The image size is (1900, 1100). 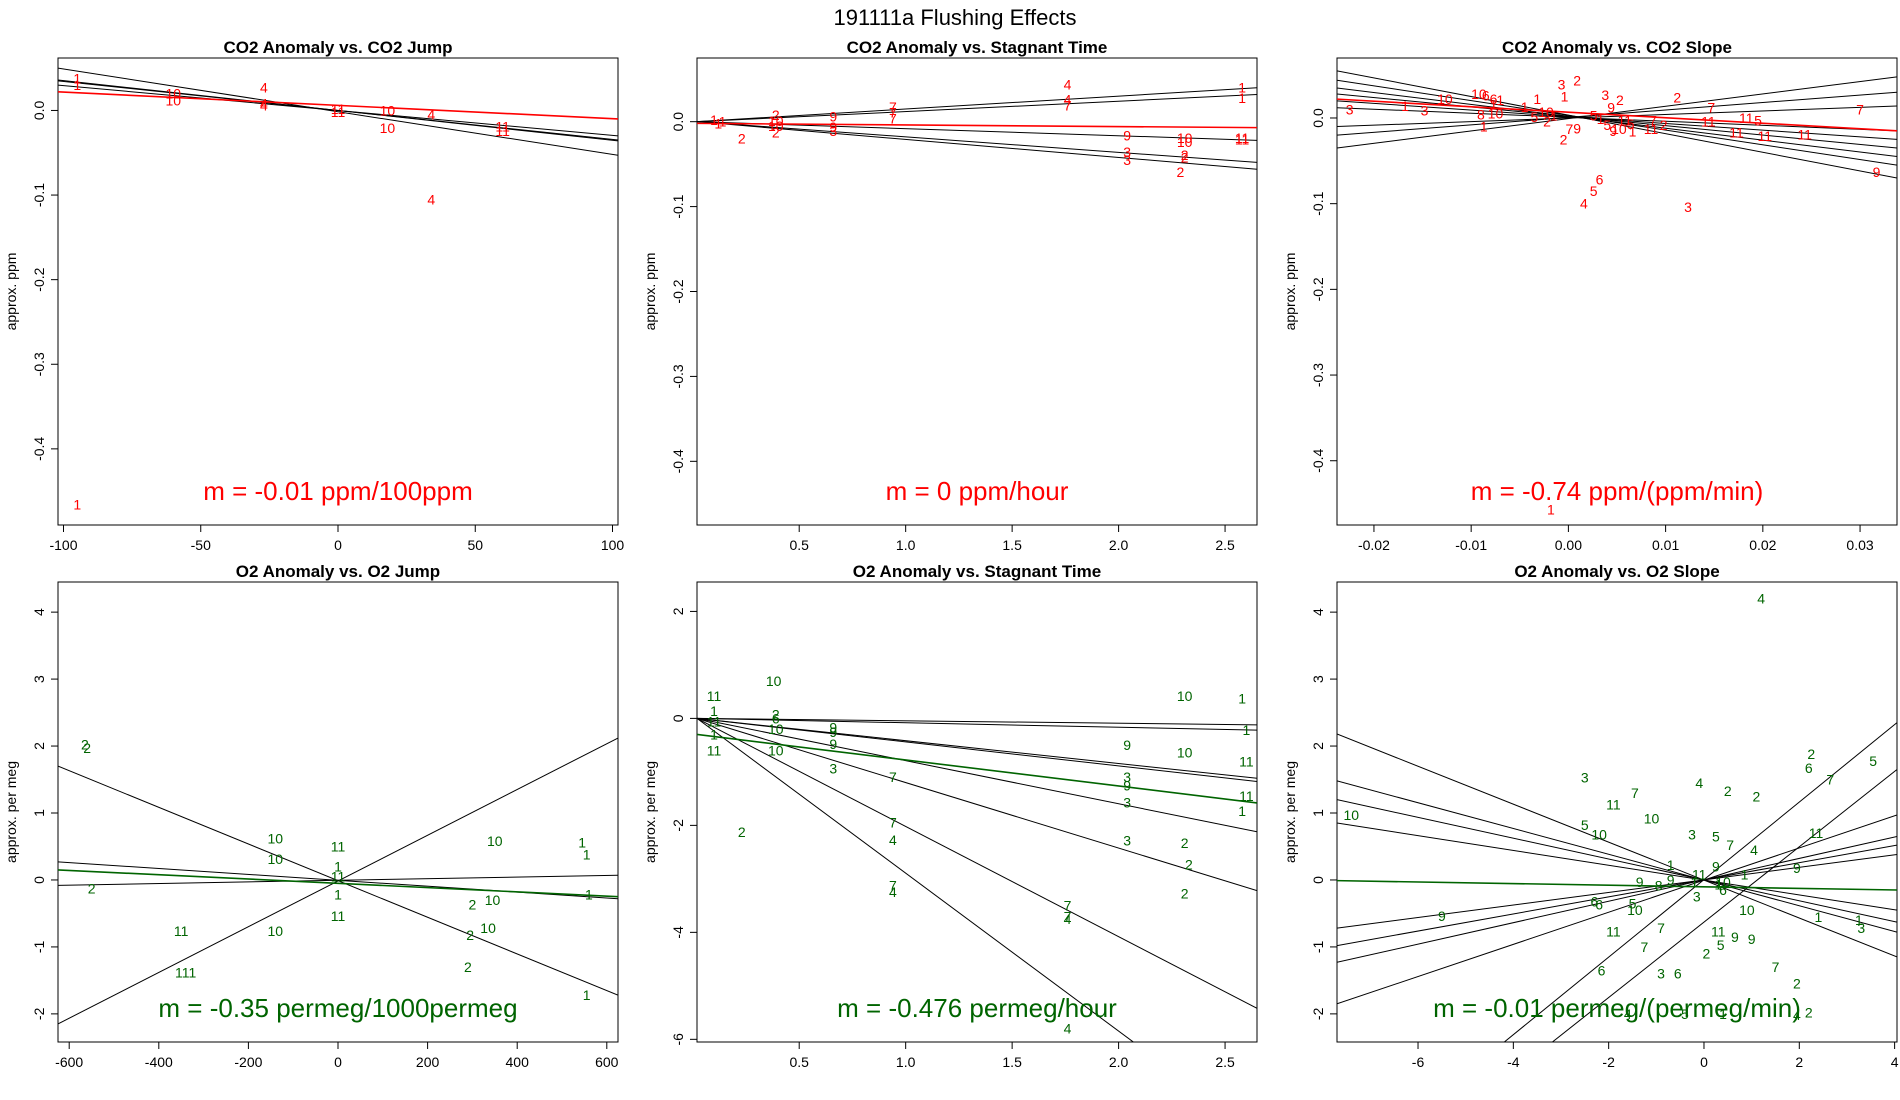 I want to click on x-tick-label: -0.01, so click(x=1471, y=545).